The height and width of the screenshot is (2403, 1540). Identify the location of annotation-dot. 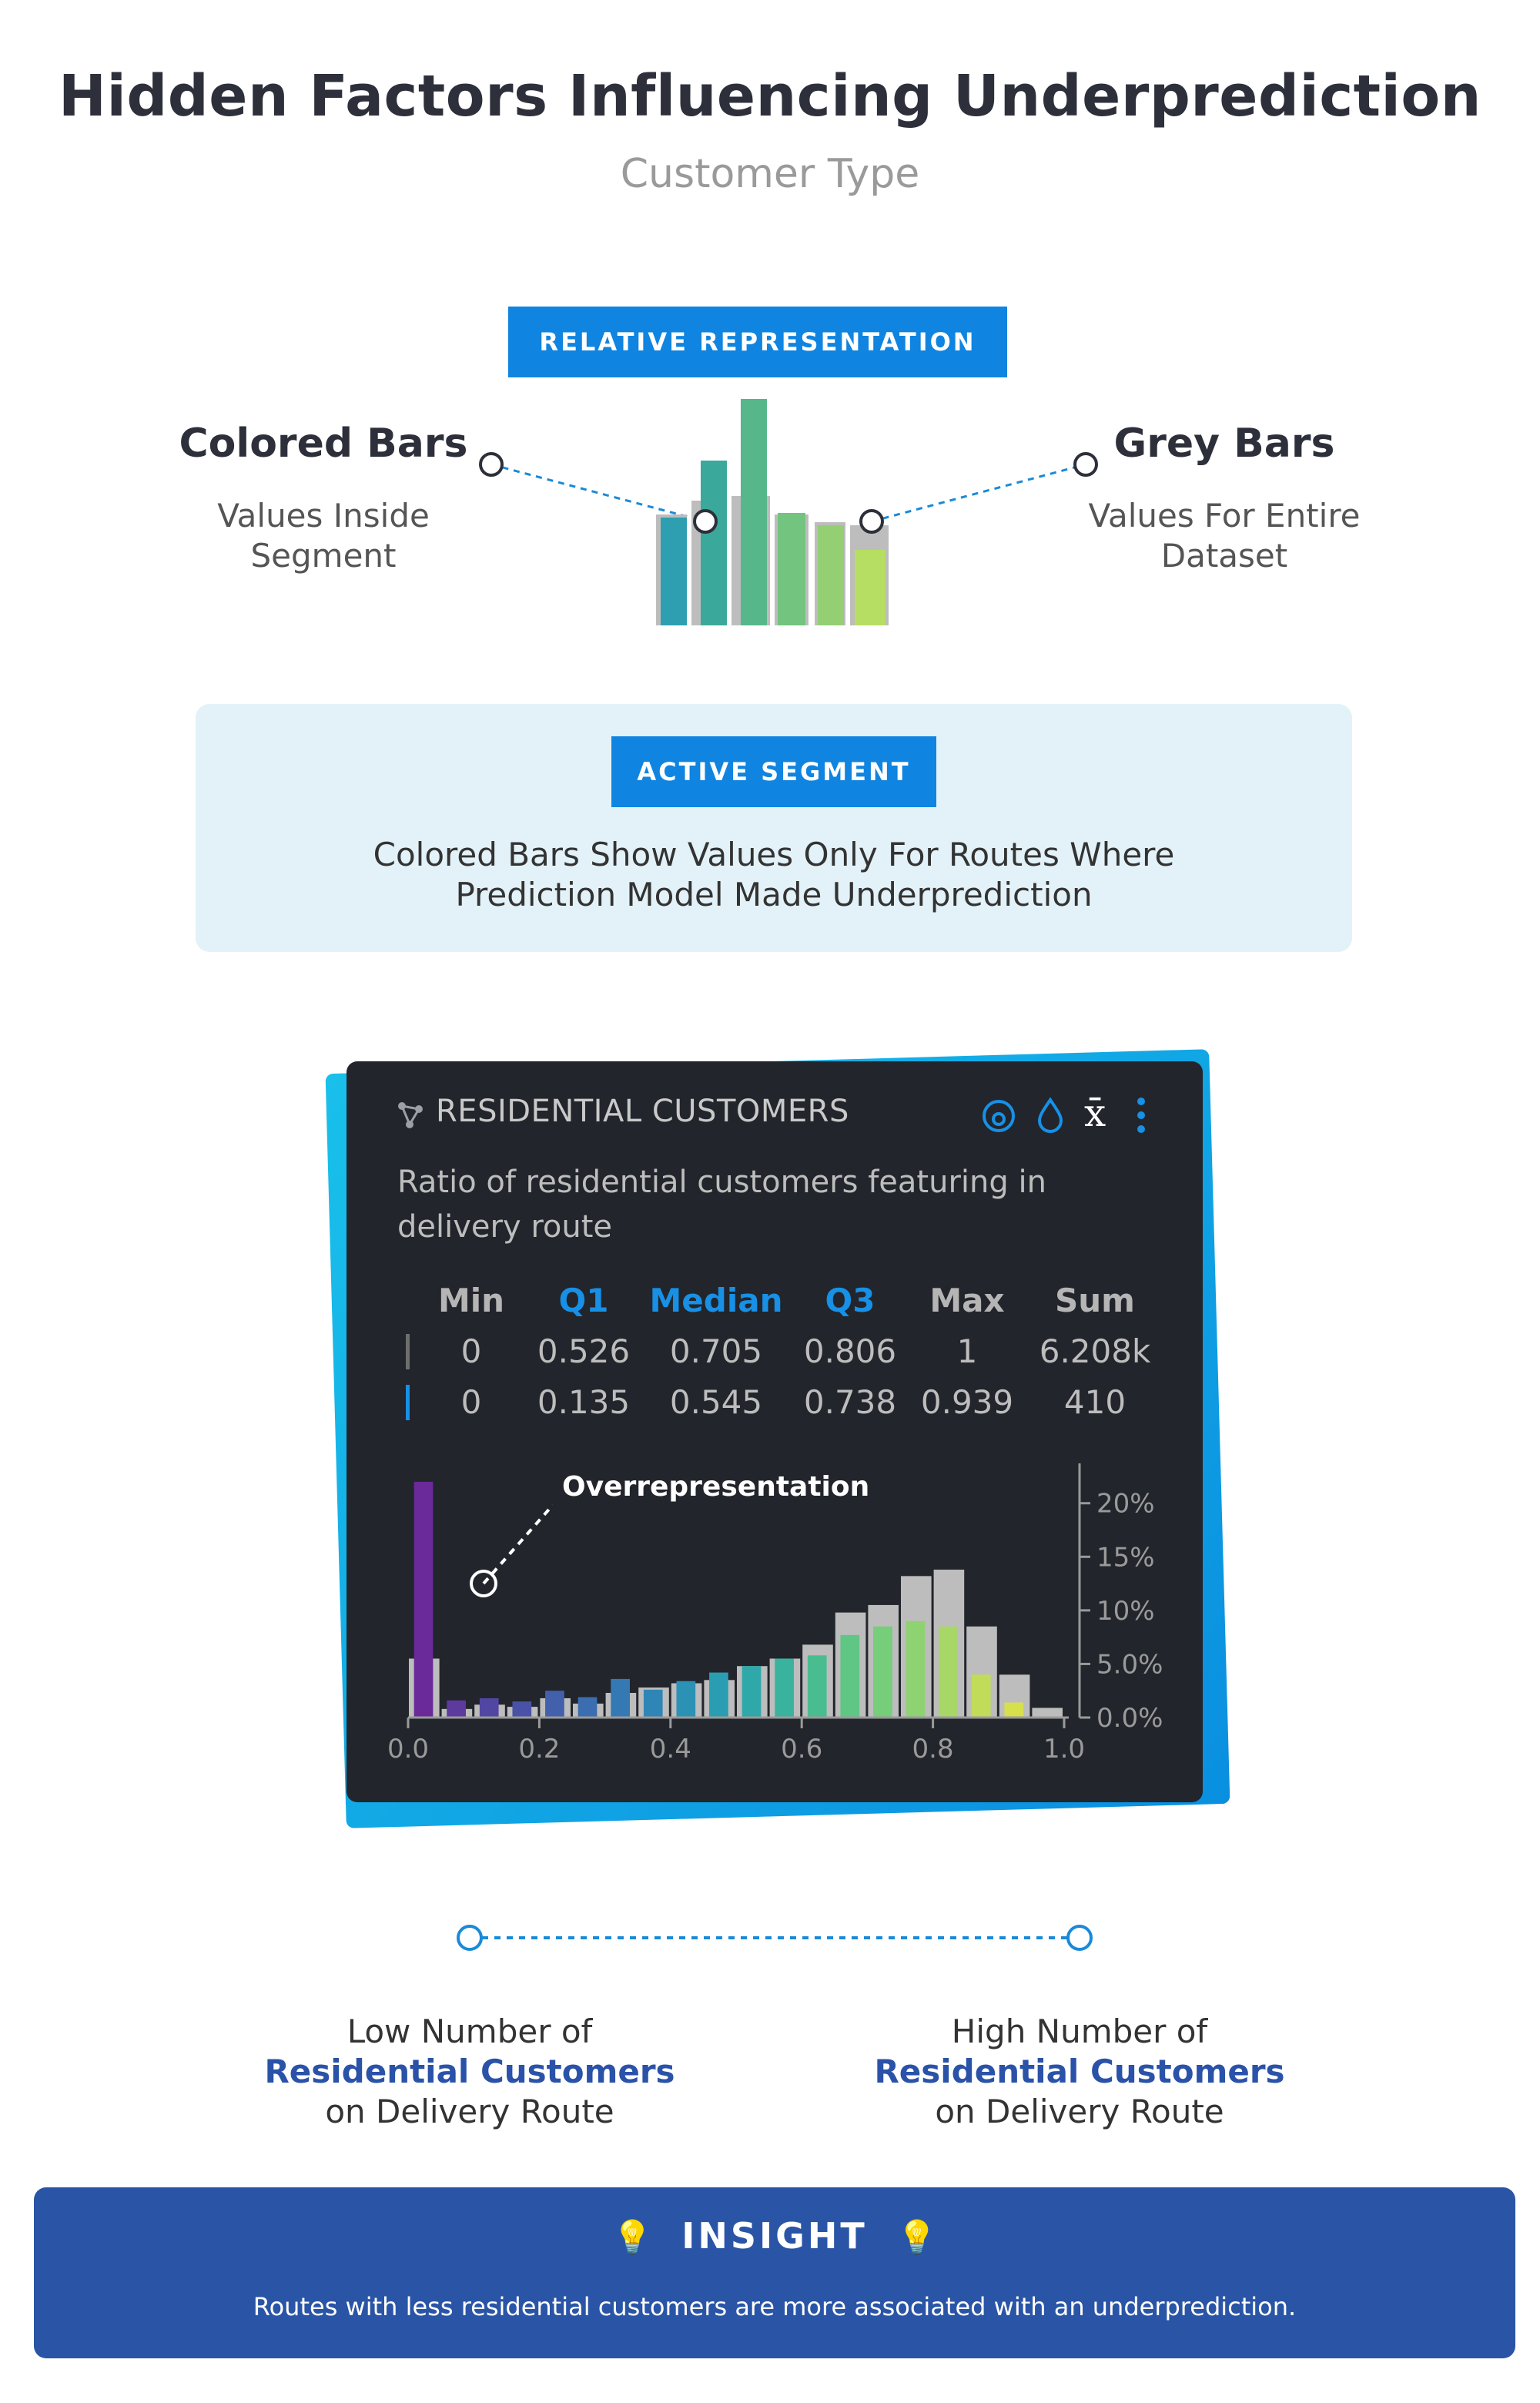
(484, 1584).